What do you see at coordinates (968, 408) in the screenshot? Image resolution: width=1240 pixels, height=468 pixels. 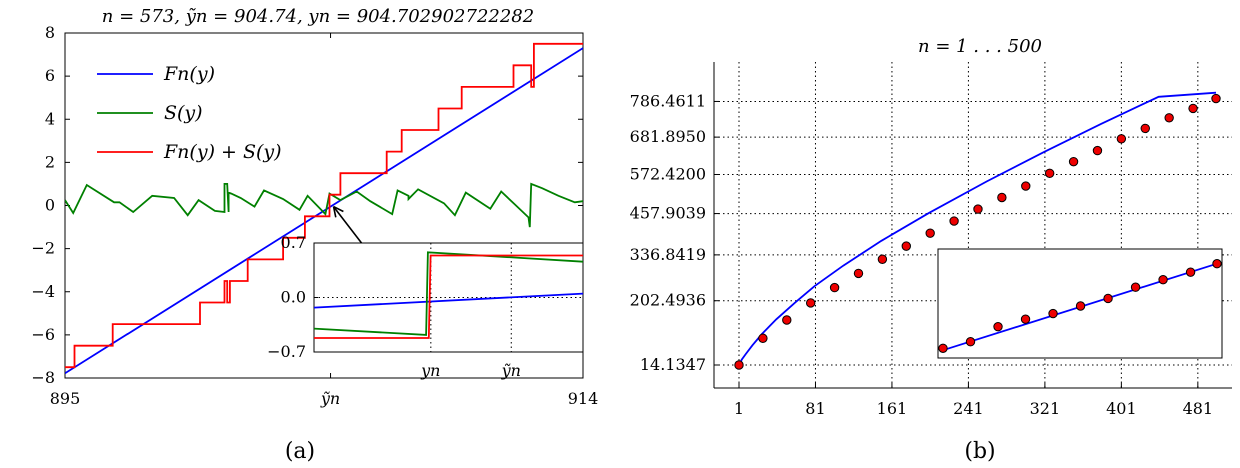 I see `x-tick-label: 241` at bounding box center [968, 408].